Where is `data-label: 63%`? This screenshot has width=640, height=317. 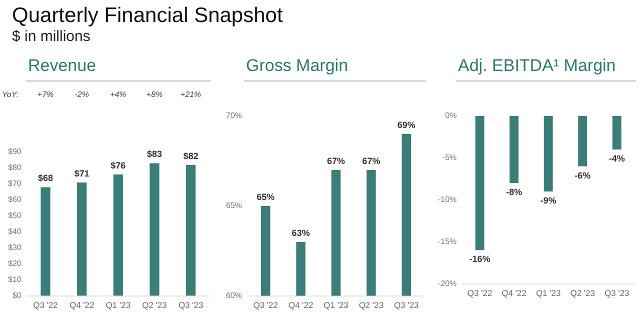 data-label: 63% is located at coordinates (301, 233).